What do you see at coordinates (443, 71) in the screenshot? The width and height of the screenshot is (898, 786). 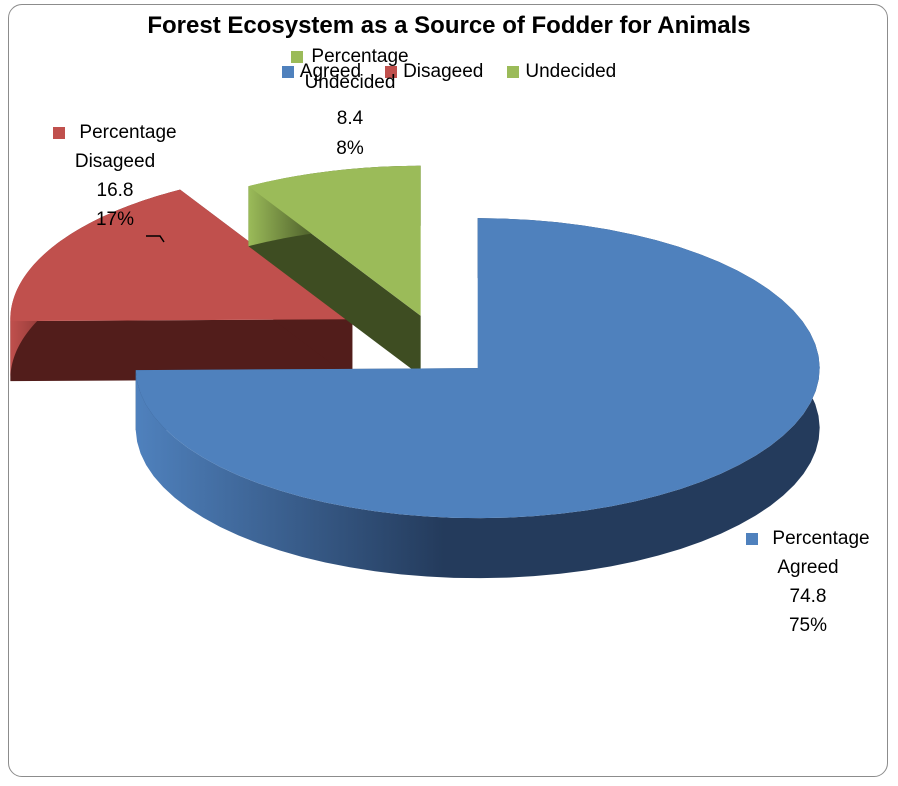 I see `legend-label-disageed: Disageed` at bounding box center [443, 71].